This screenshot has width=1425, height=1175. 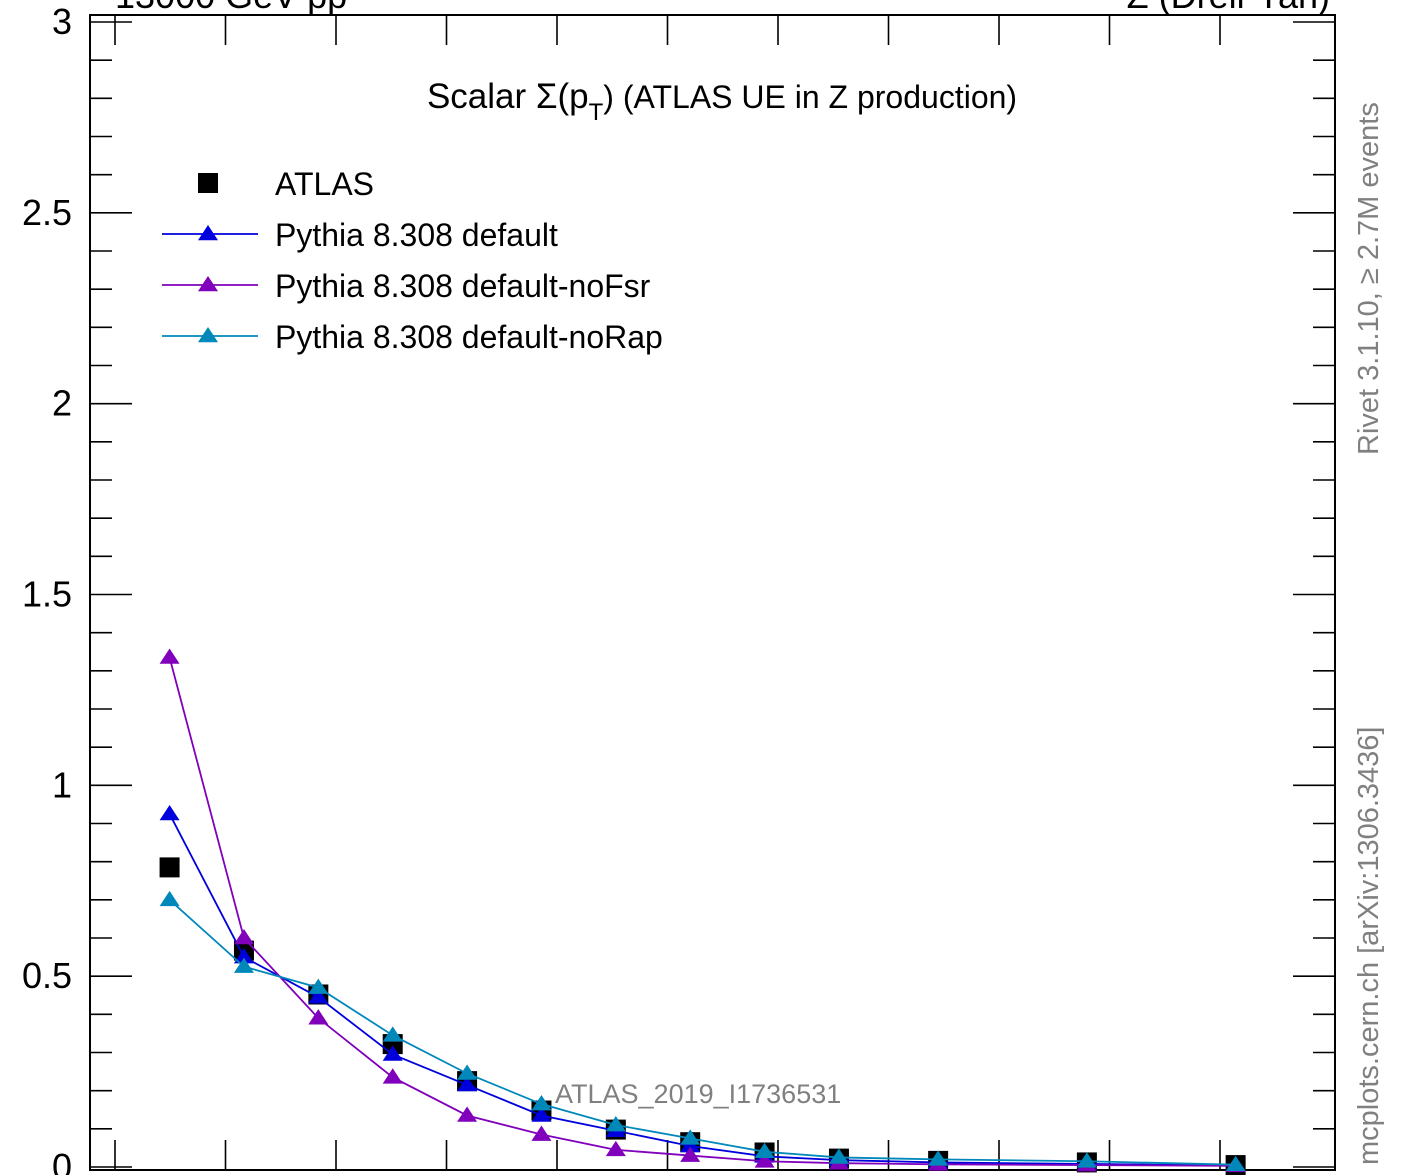 What do you see at coordinates (324, 184) in the screenshot?
I see `legend-label: ATLAS` at bounding box center [324, 184].